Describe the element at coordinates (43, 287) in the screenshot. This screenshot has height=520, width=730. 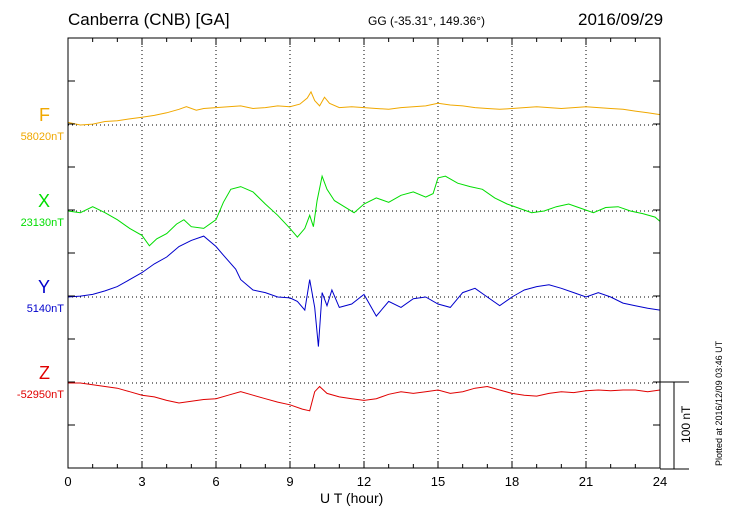
I see `channel-name-y: Y` at that location.